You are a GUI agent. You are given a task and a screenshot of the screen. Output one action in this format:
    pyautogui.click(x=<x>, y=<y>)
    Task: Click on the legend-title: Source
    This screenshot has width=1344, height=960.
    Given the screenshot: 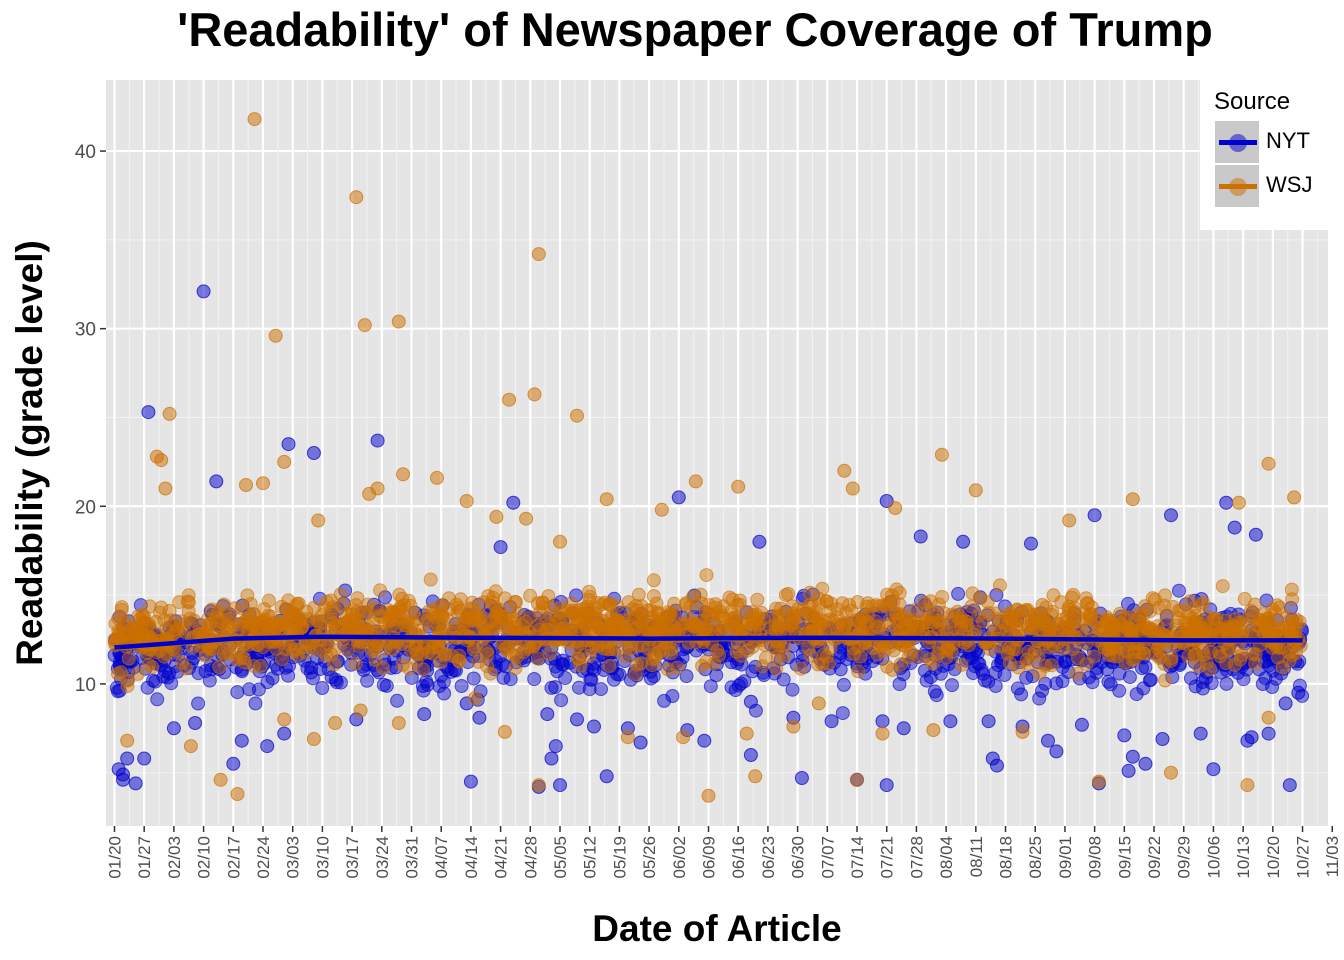 What is the action you would take?
    pyautogui.click(x=1252, y=101)
    